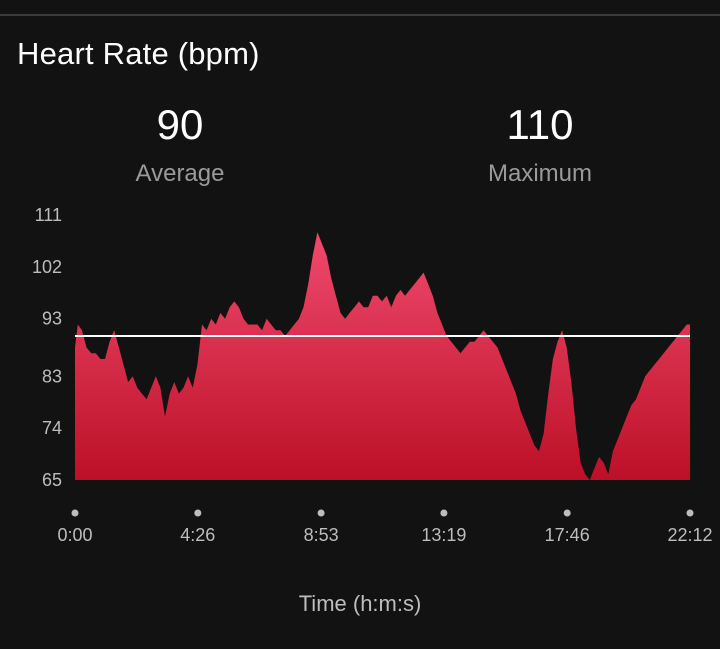  I want to click on y-tick-label: 102, so click(47, 267).